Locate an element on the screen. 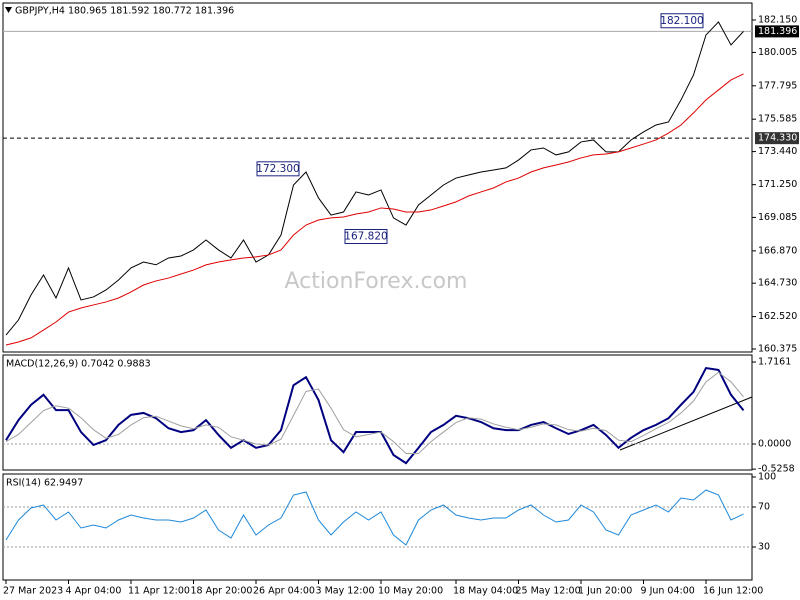  x-tick-label: 10 May 20:00 is located at coordinates (410, 591).